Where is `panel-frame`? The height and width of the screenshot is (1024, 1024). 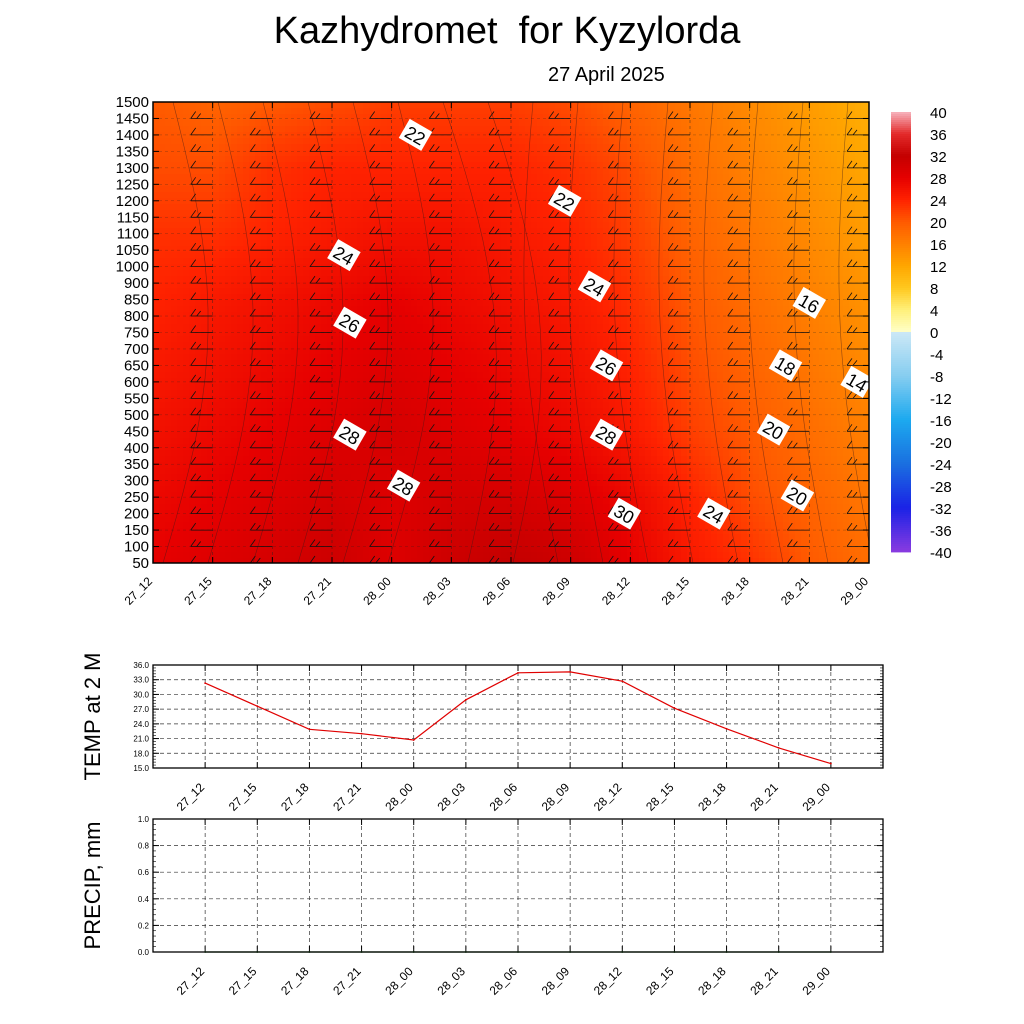
panel-frame is located at coordinates (518, 885).